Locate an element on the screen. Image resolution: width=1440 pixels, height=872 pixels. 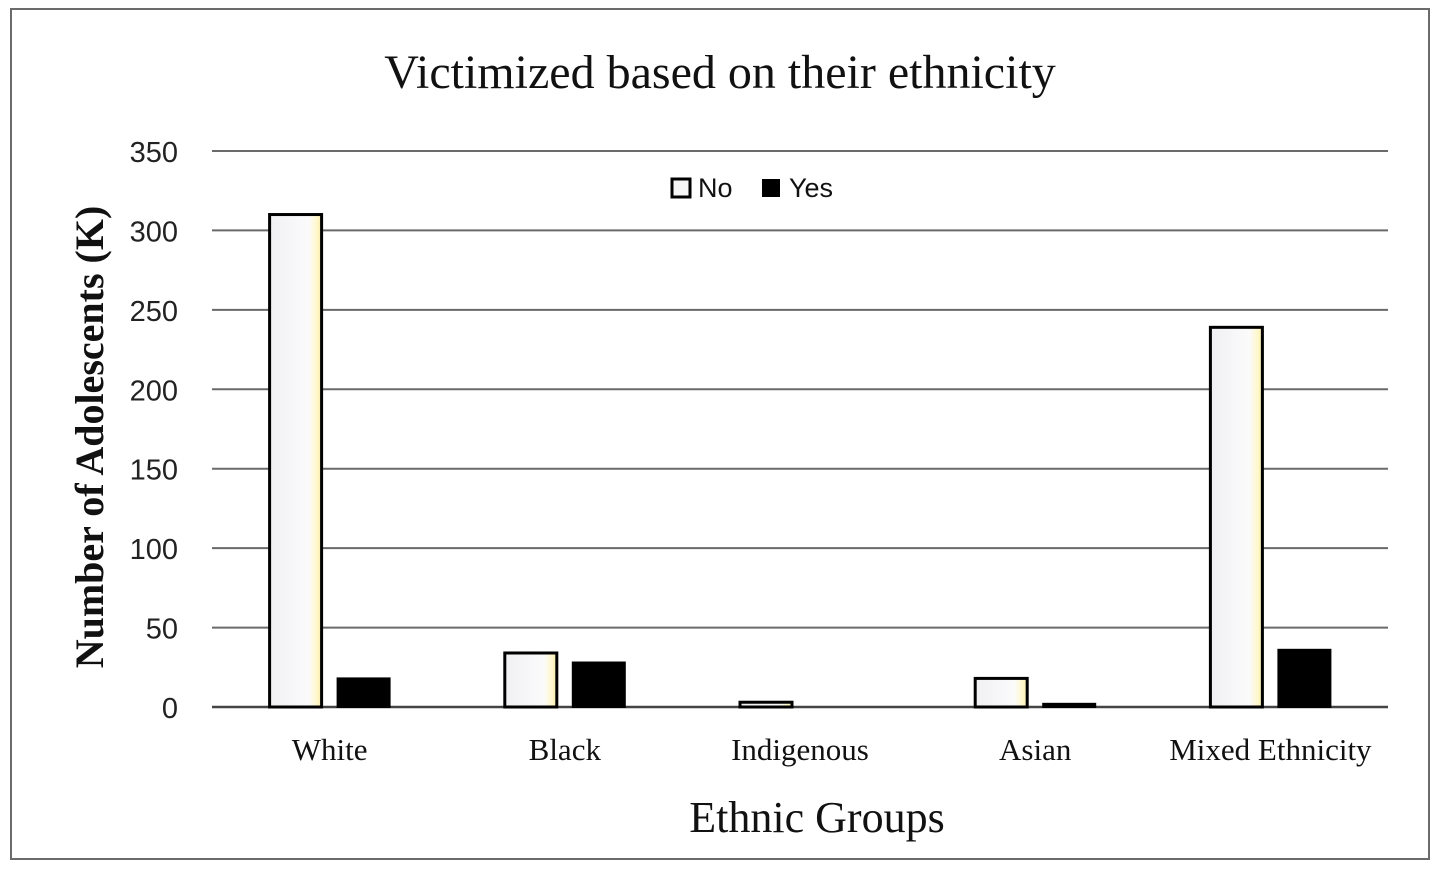
legend-swatch-yes is located at coordinates (771, 188).